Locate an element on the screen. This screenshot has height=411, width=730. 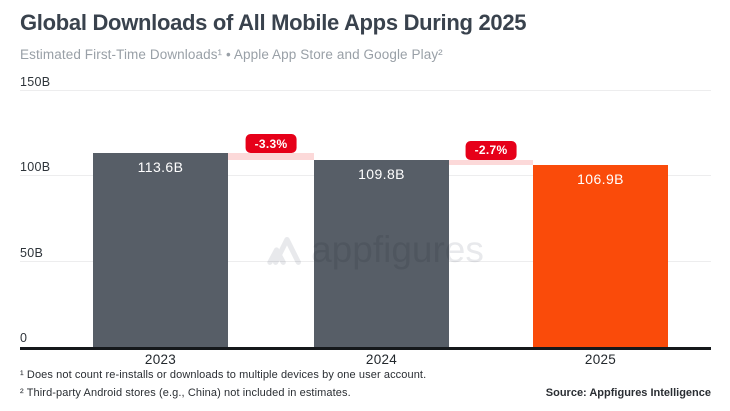
y-tick-label-100b: 100B is located at coordinates (35, 167).